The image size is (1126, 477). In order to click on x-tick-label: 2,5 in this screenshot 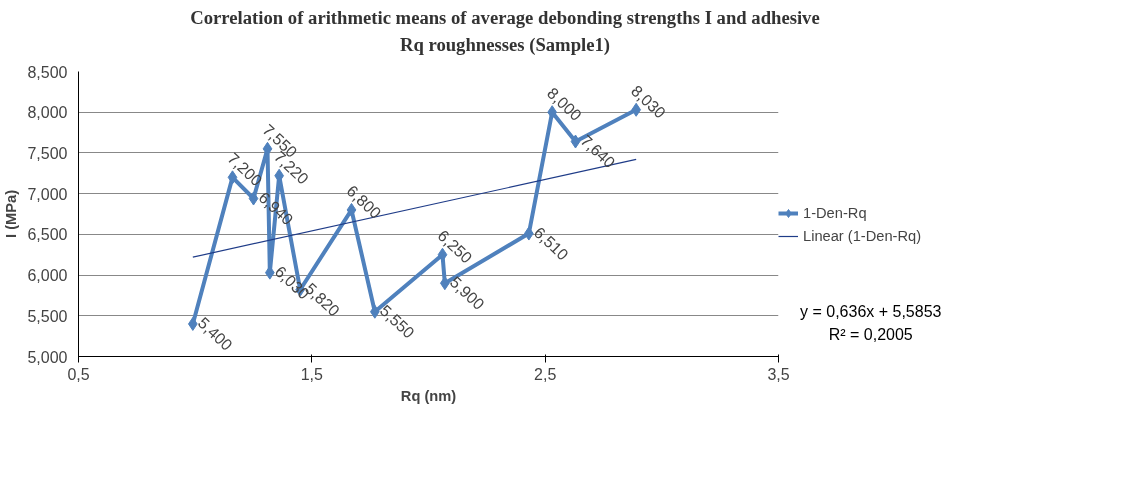, I will do `click(545, 374)`.